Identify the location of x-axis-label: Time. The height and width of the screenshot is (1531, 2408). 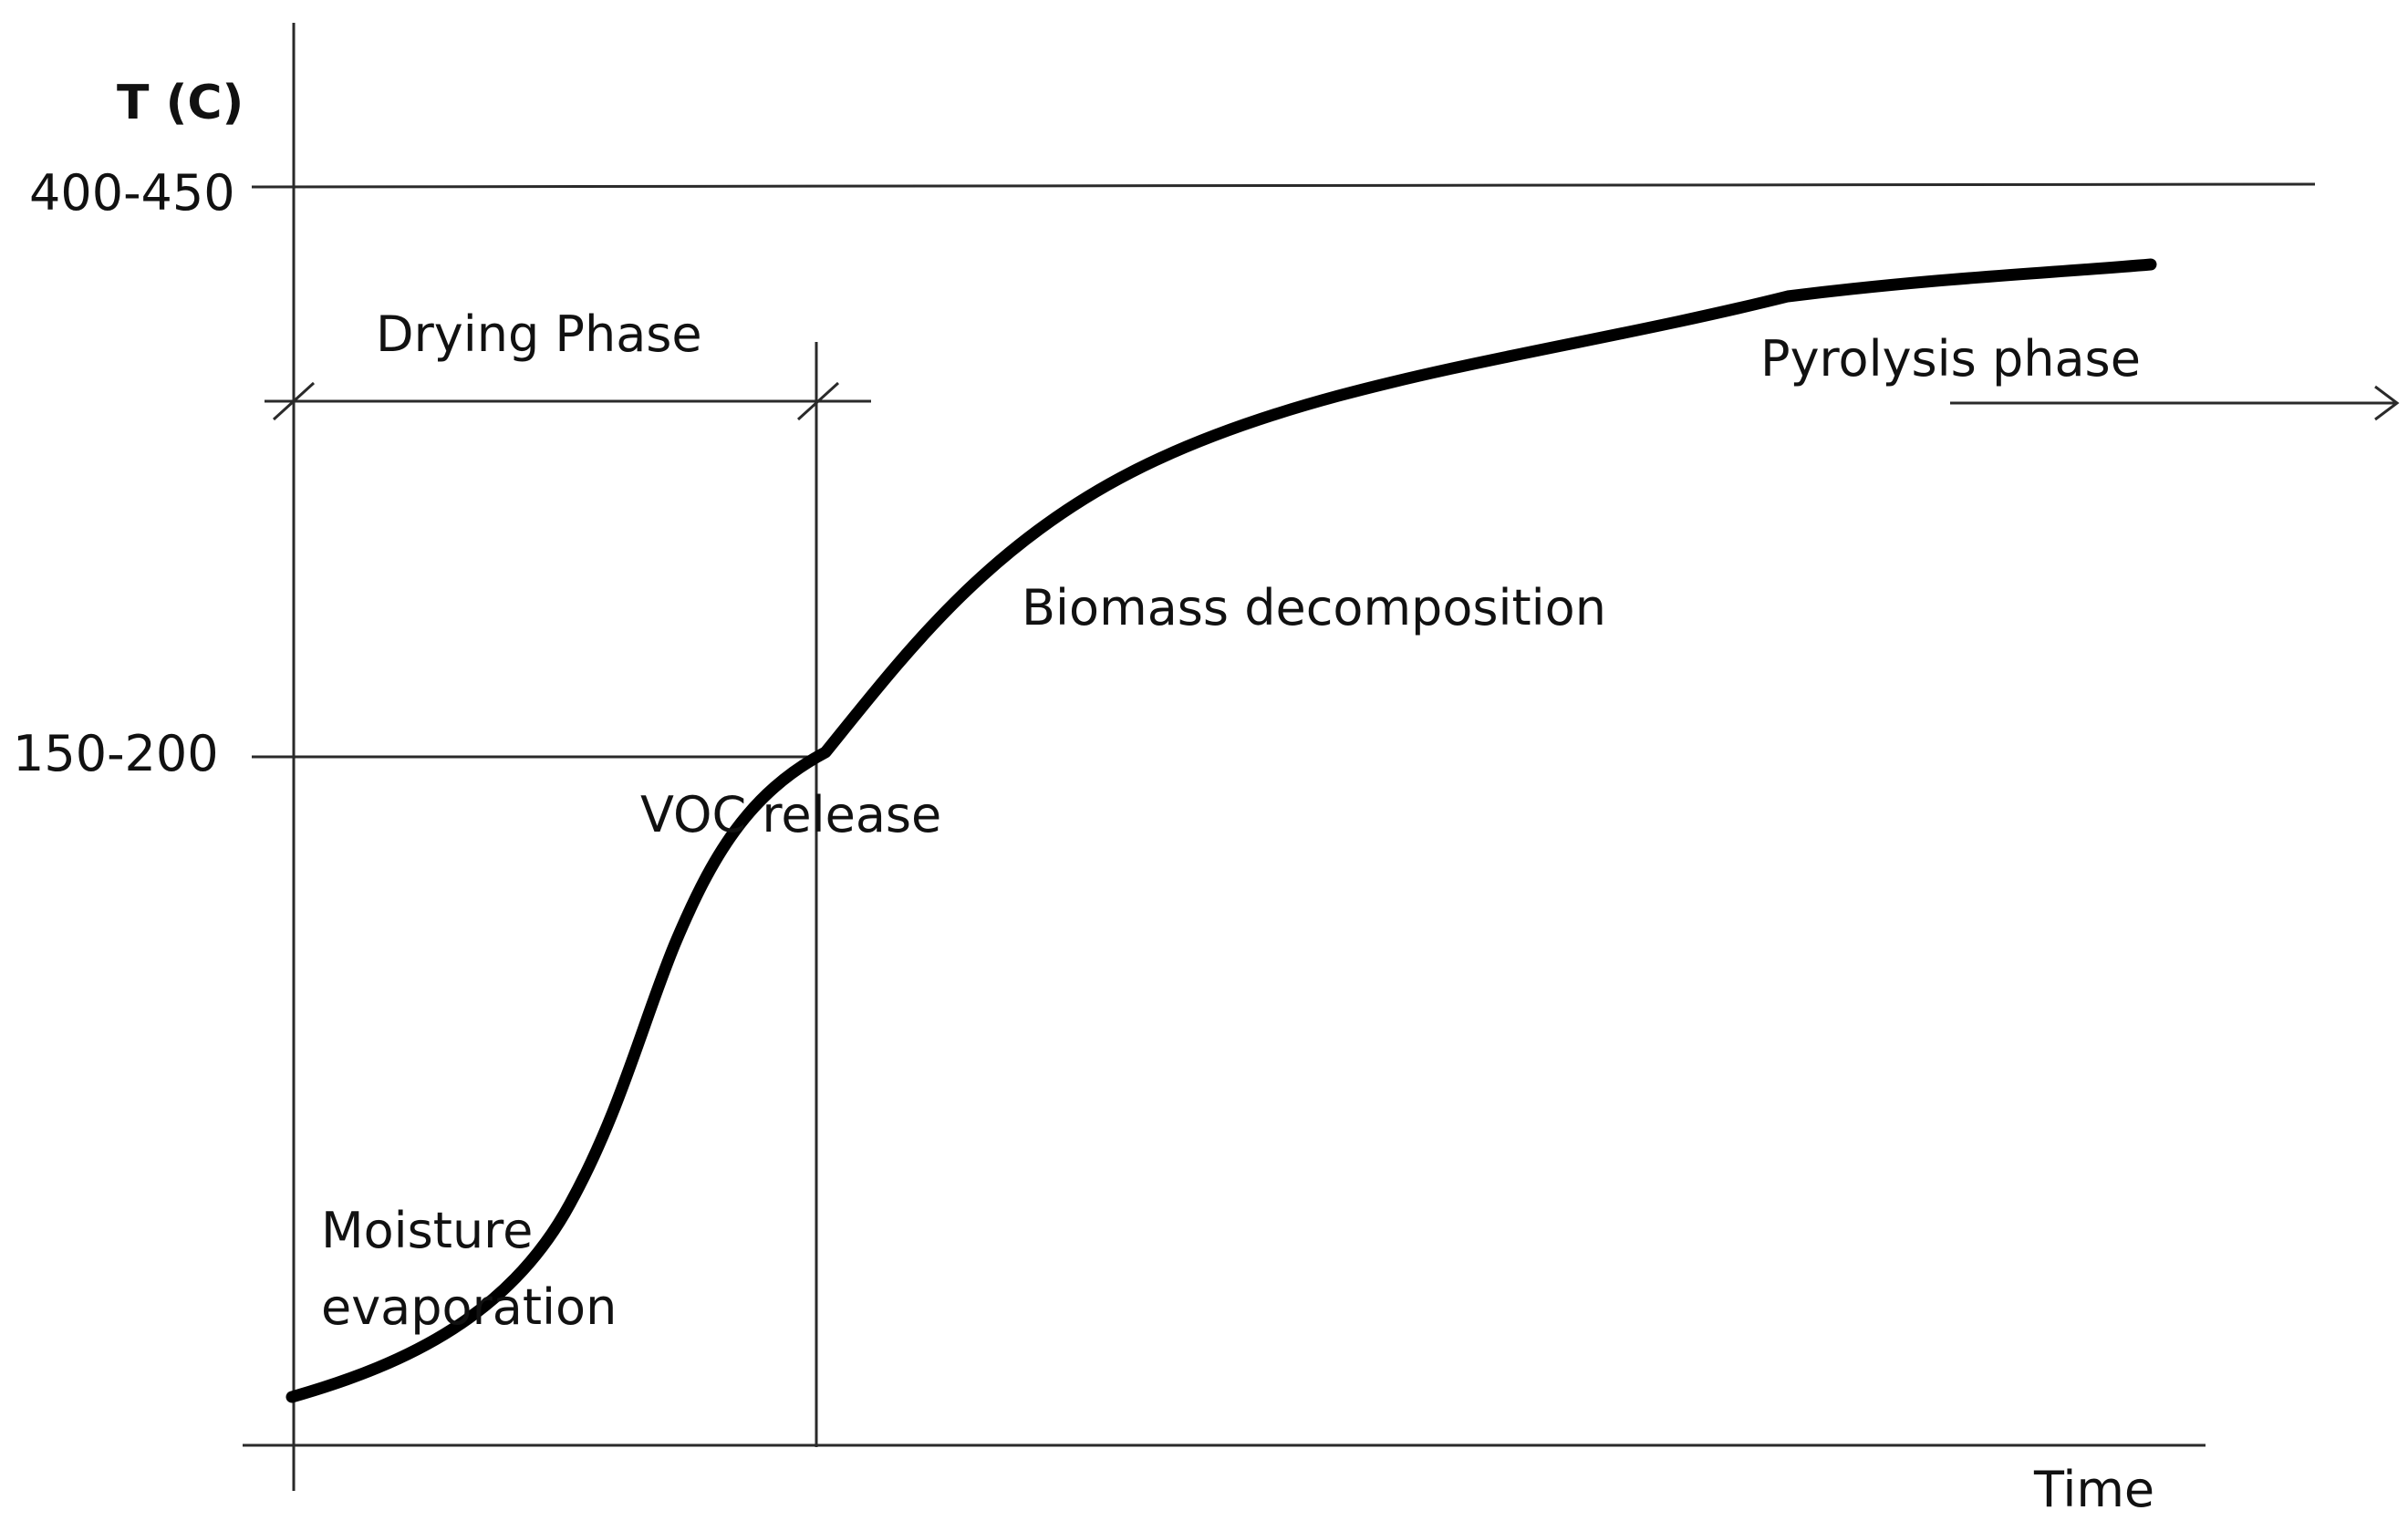
(2093, 1489).